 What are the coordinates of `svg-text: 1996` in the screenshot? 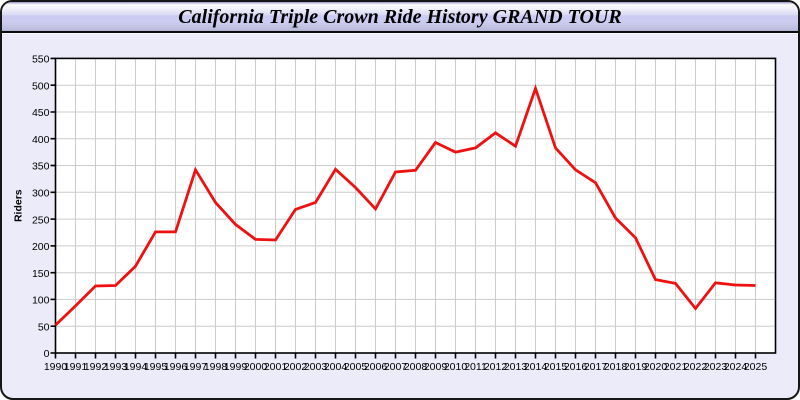 It's located at (176, 367).